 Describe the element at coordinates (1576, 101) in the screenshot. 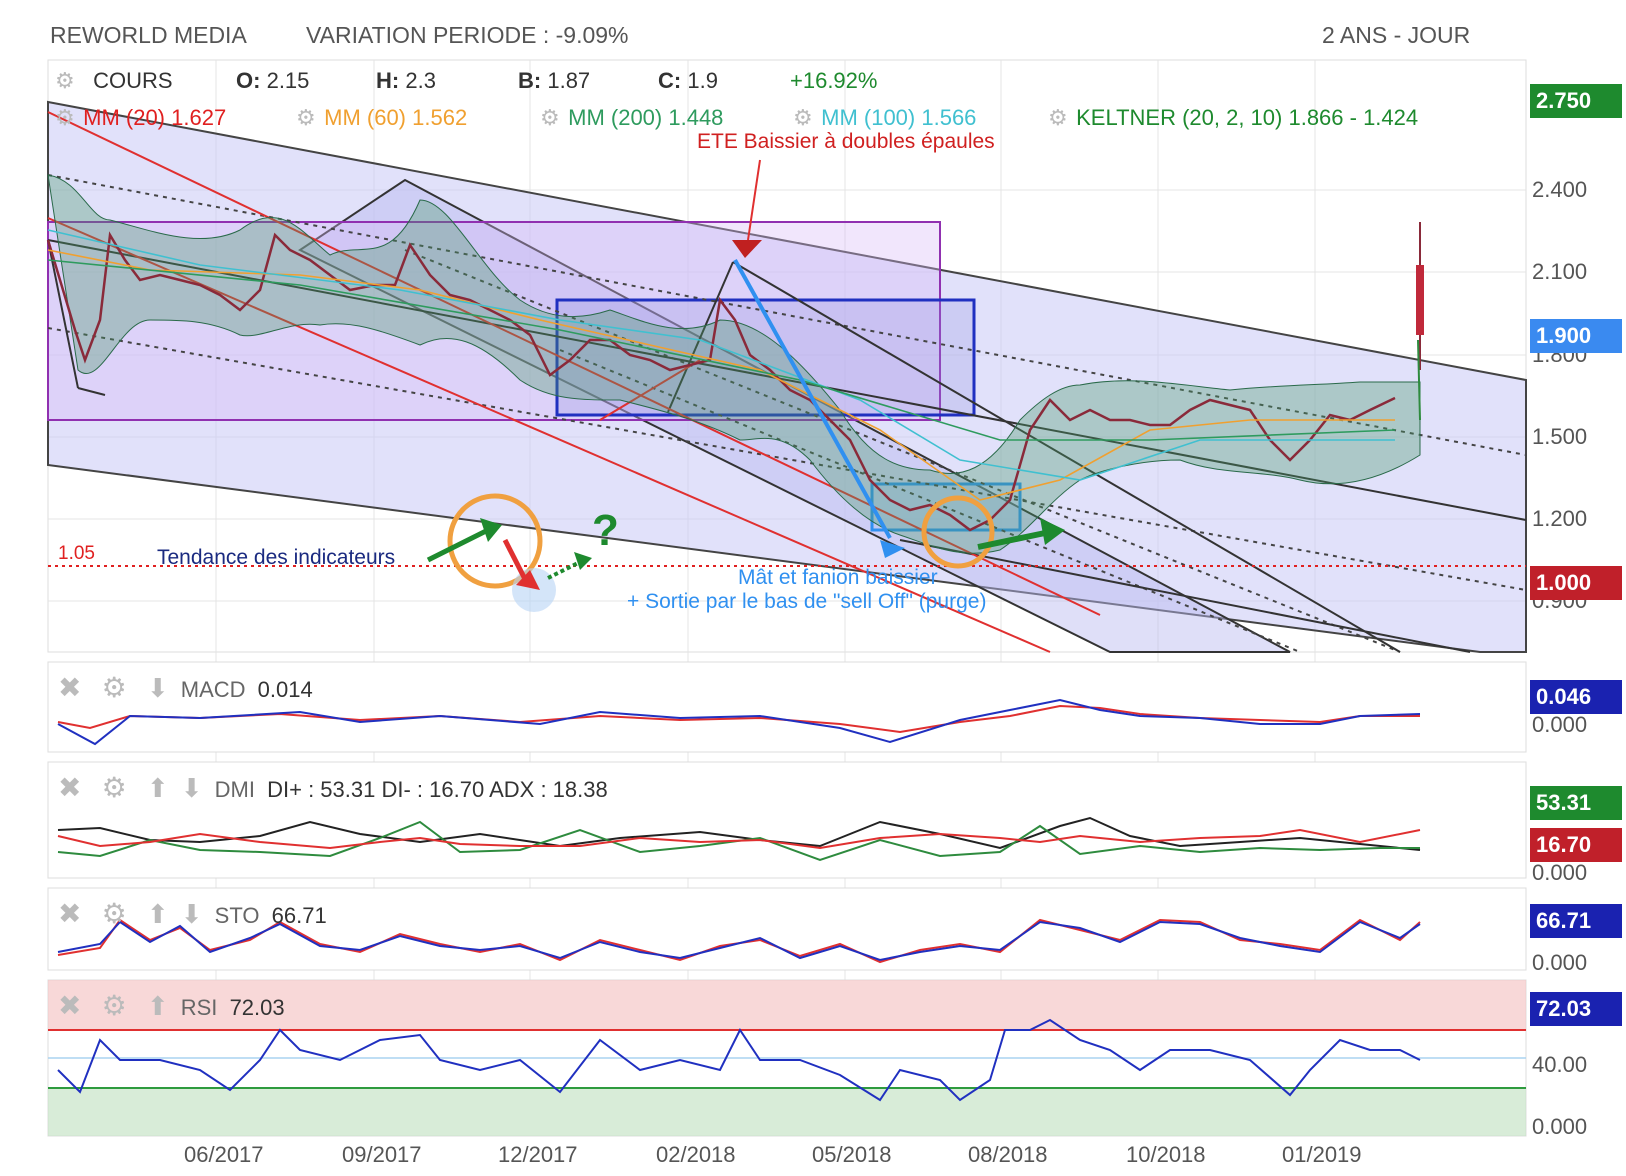

I see `price-max-badge: 2.750` at that location.